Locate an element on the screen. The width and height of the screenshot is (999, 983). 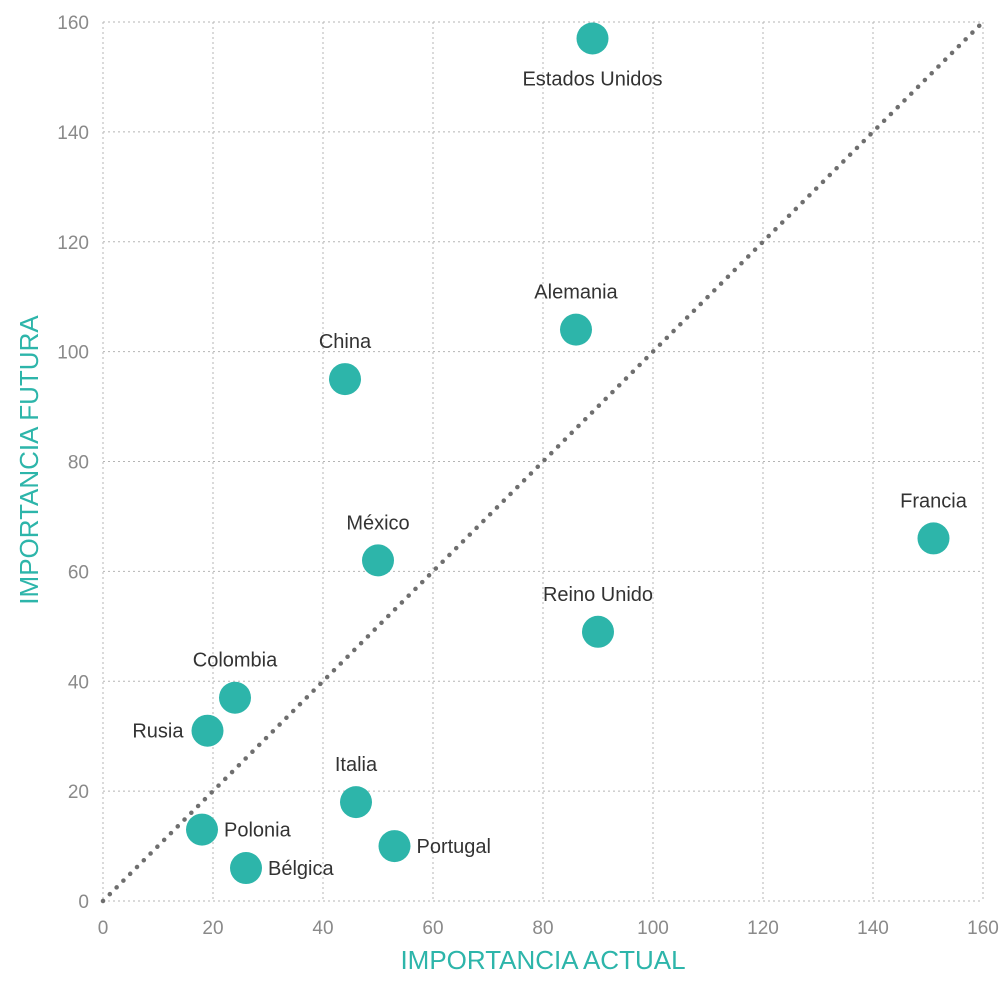
data-point-label: México is located at coordinates (377, 523).